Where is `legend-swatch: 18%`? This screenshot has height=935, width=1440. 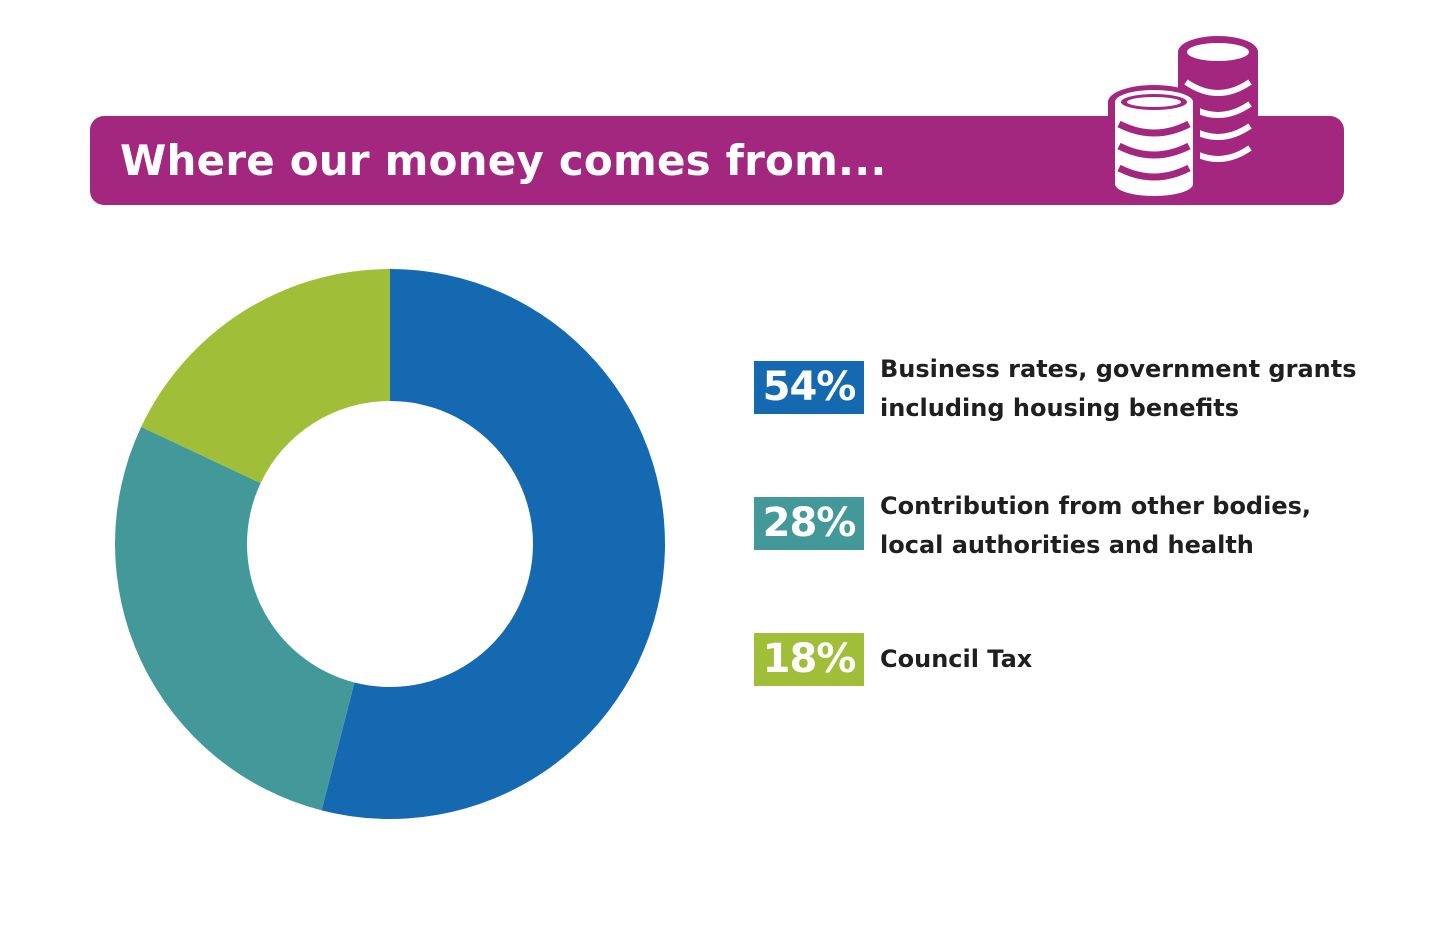
legend-swatch: 18% is located at coordinates (809, 659).